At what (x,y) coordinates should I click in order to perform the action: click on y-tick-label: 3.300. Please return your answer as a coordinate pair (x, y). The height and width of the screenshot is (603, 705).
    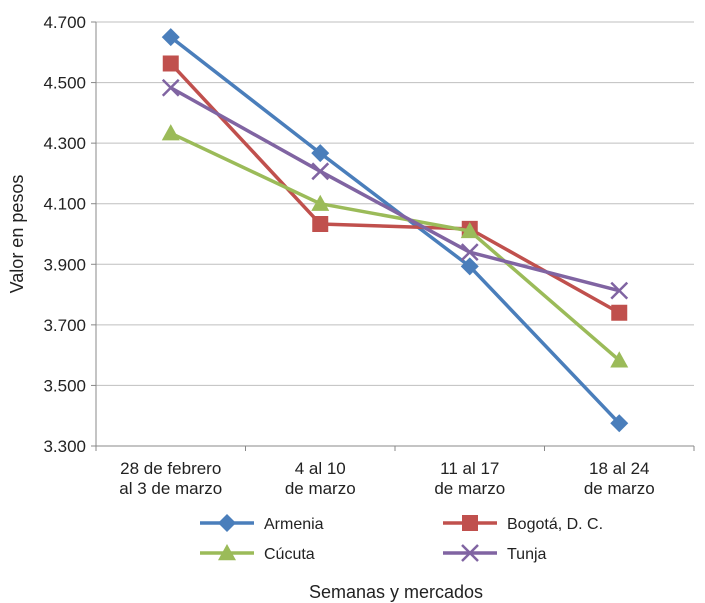
    Looking at the image, I should click on (64, 446).